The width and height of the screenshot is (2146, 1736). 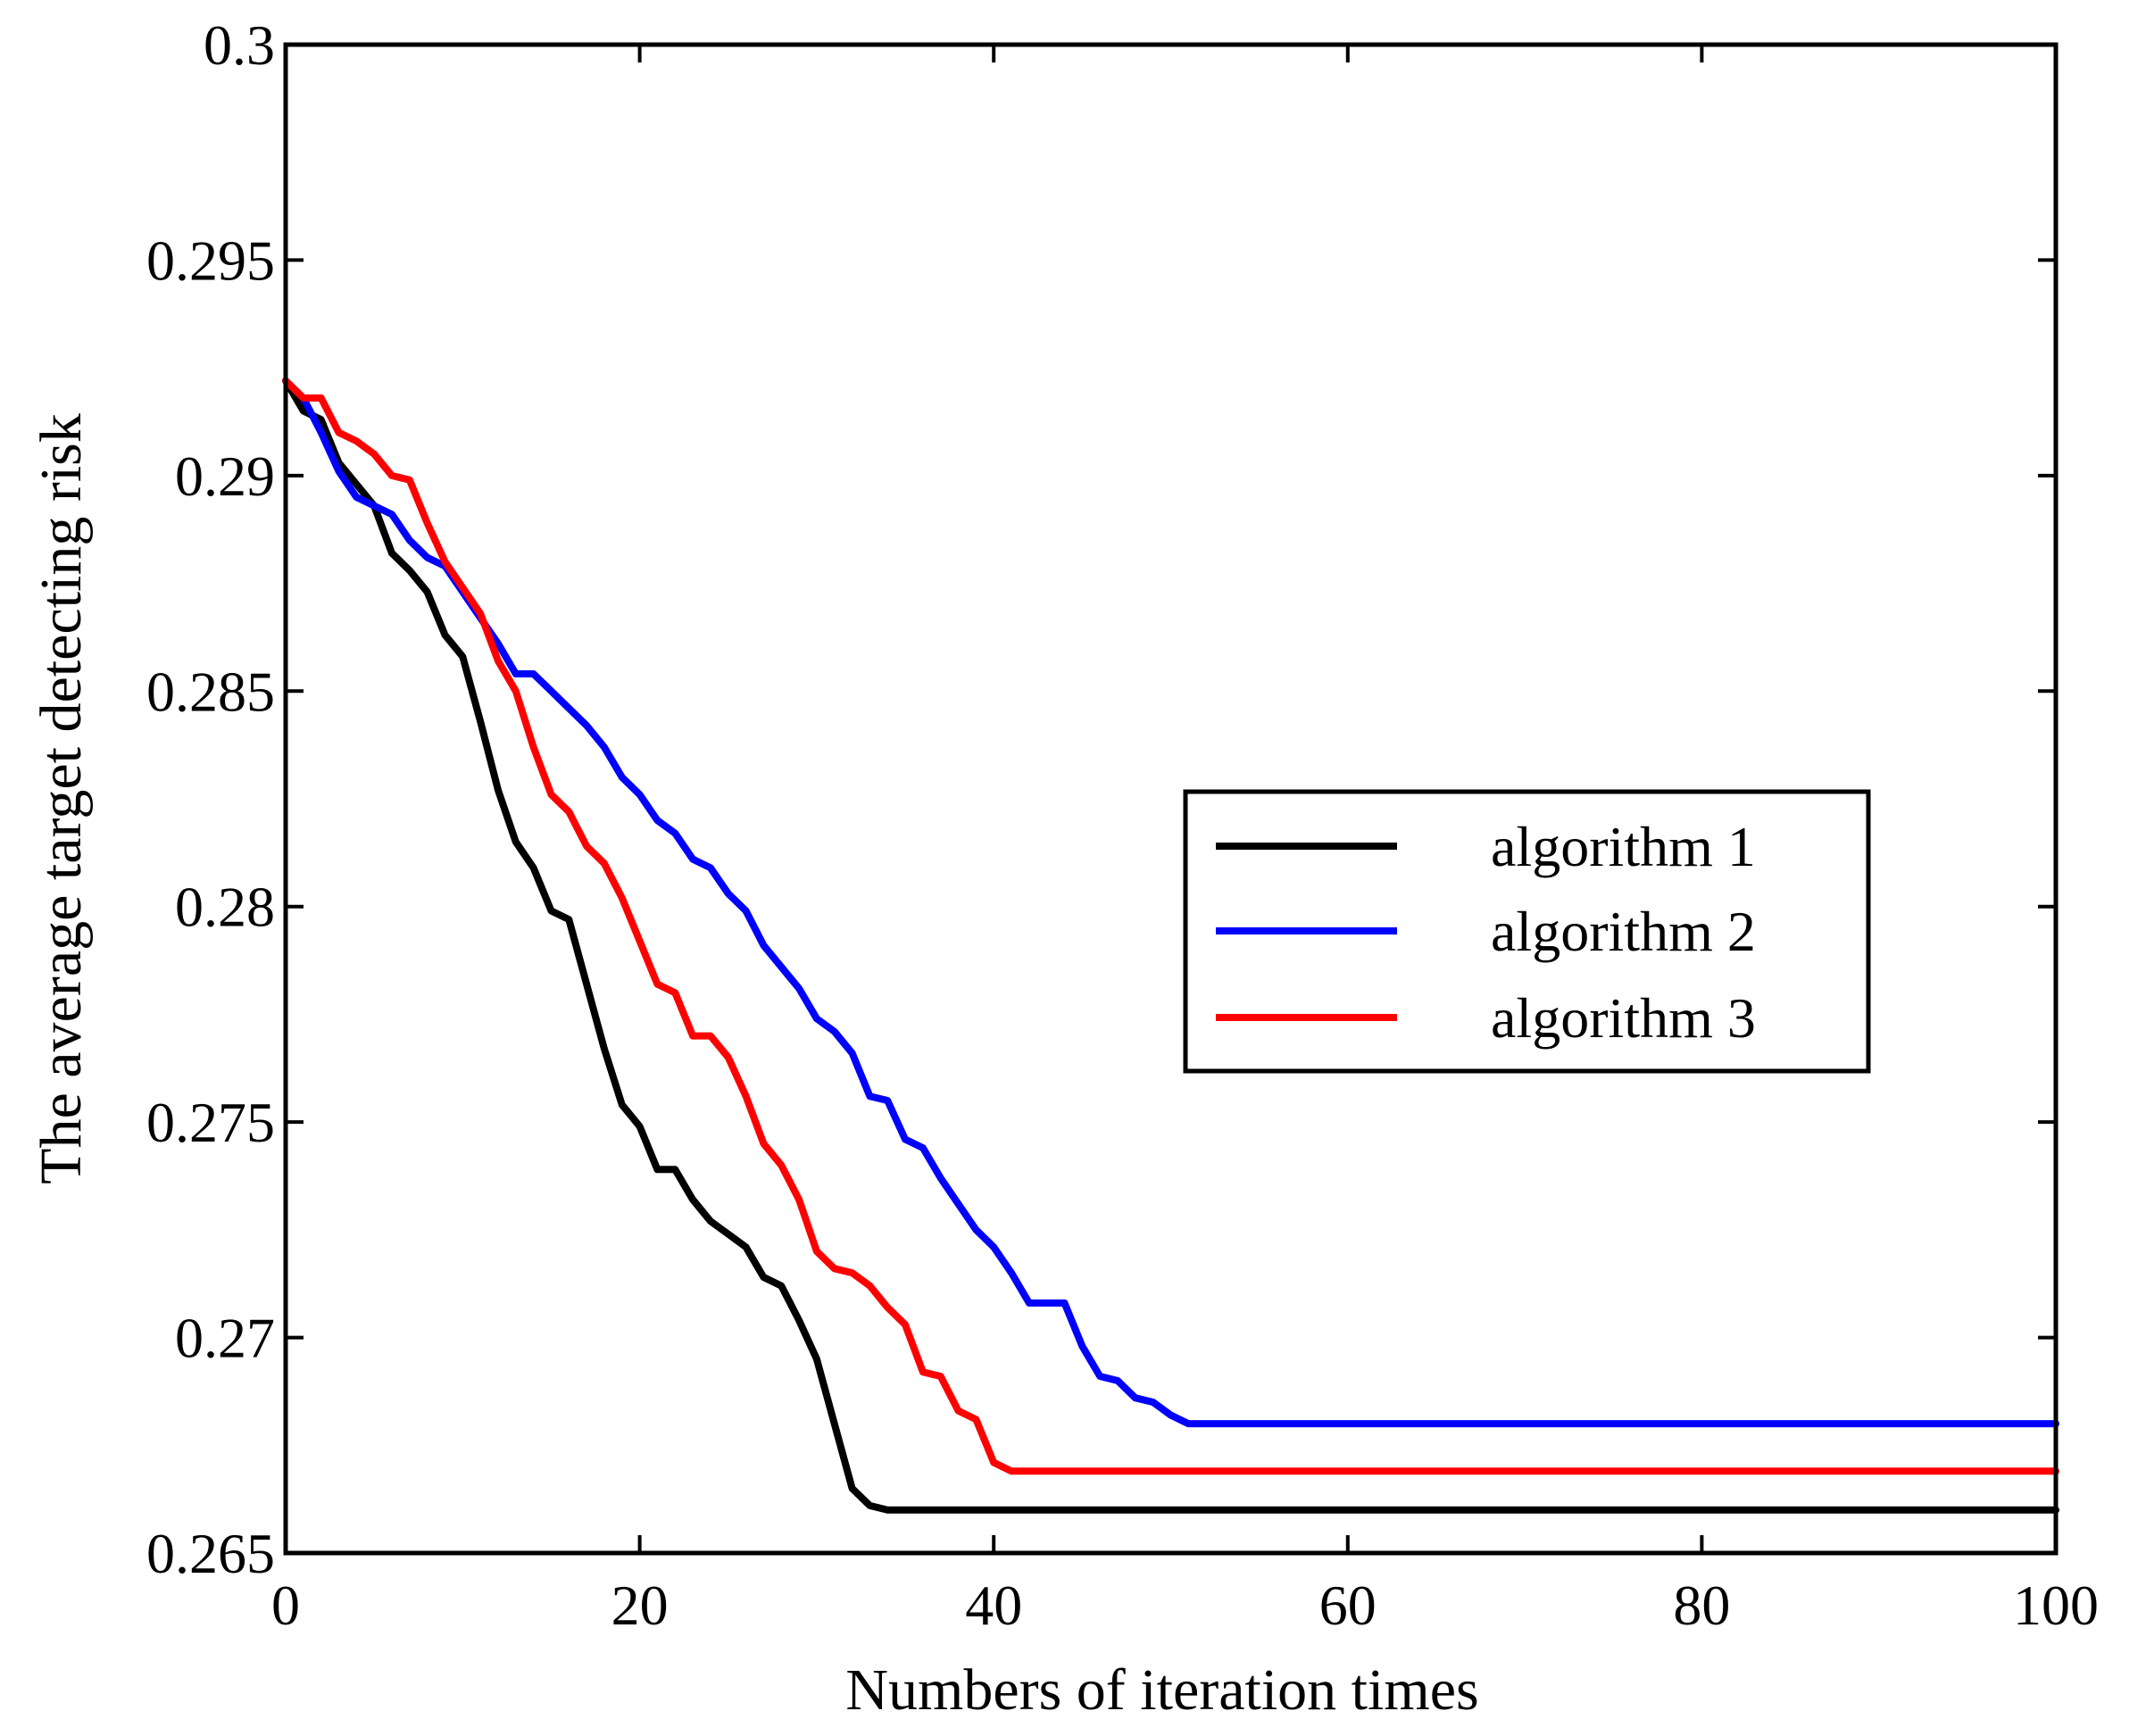 What do you see at coordinates (1623, 931) in the screenshot?
I see `legend-label-algorithm-2: algorithm 2` at bounding box center [1623, 931].